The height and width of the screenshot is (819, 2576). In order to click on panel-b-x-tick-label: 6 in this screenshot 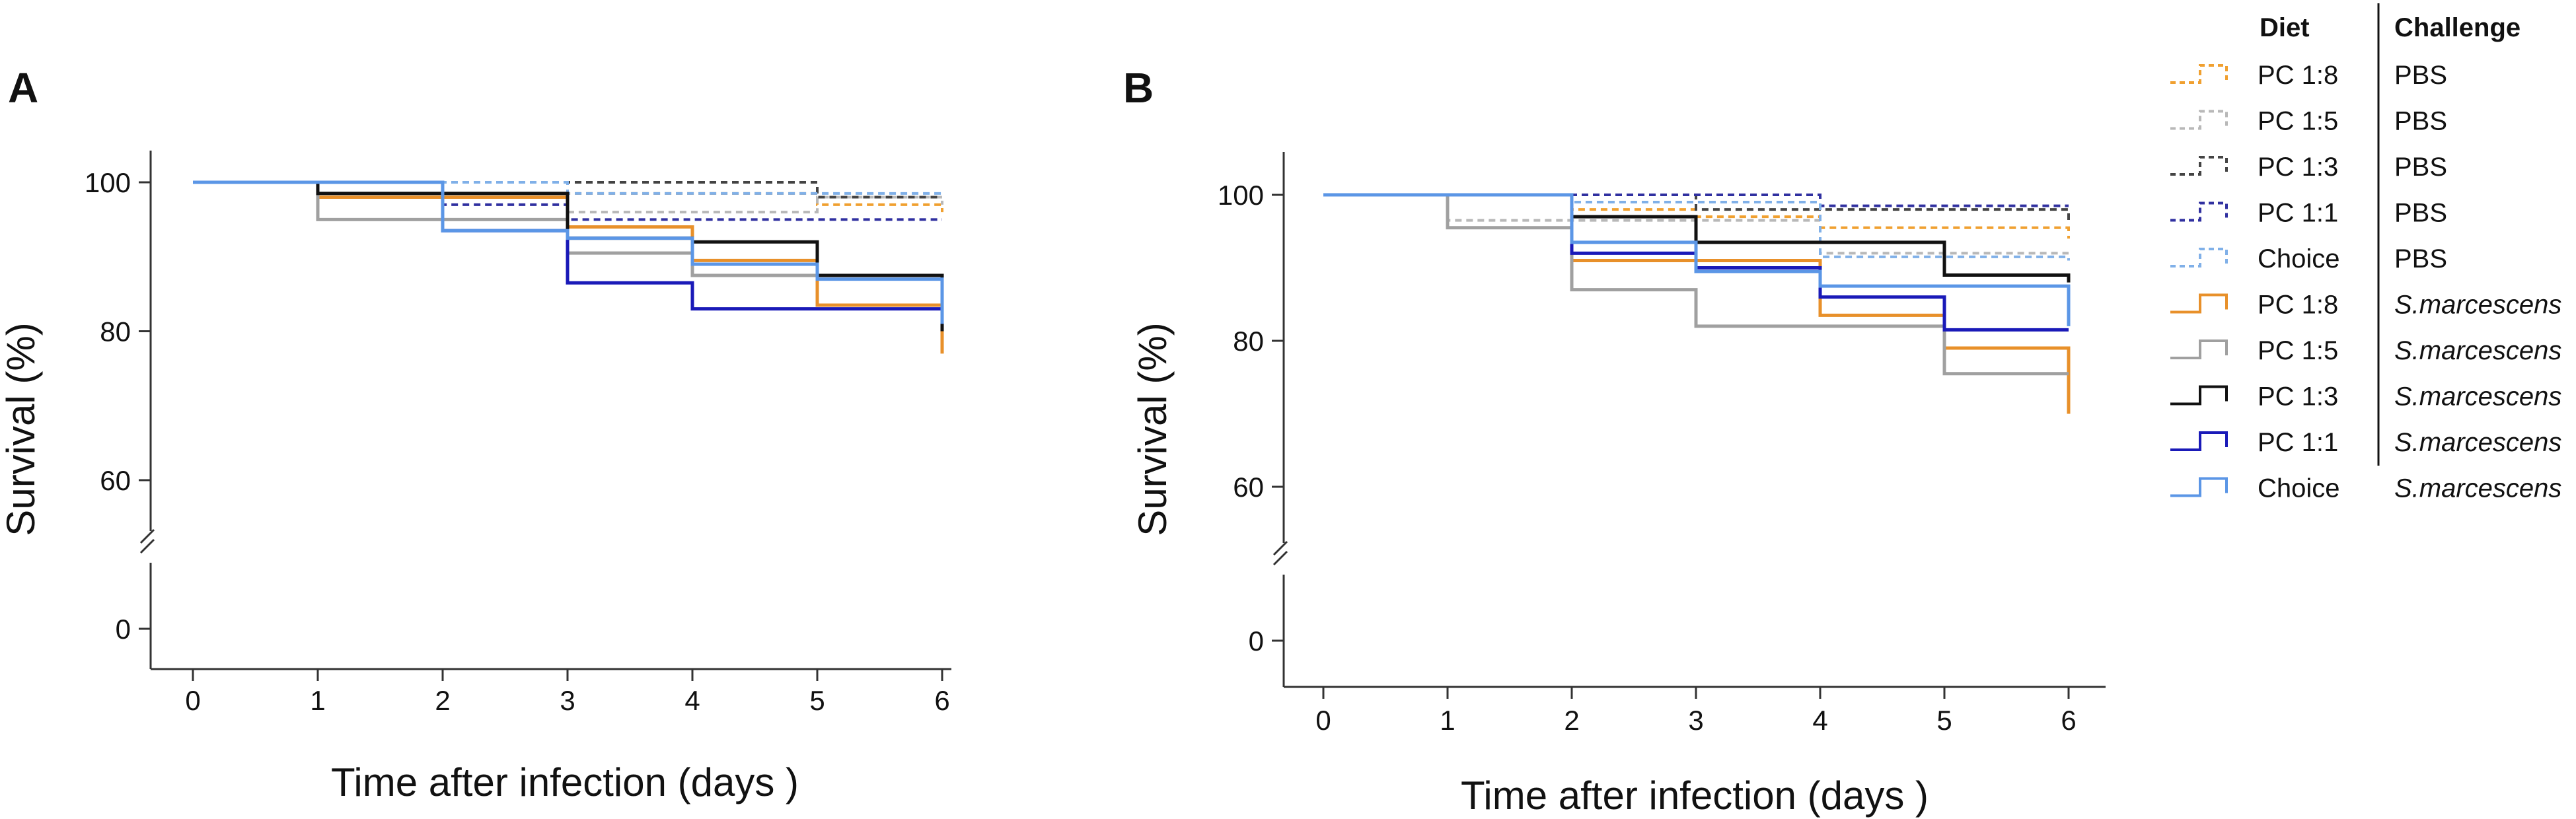, I will do `click(2068, 720)`.